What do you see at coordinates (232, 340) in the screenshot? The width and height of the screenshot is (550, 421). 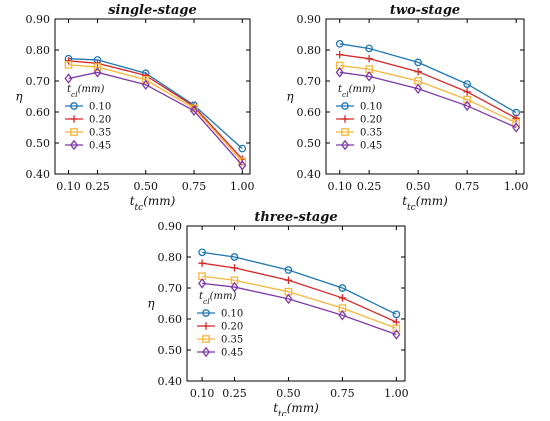 I see `legend-label: 0.35` at bounding box center [232, 340].